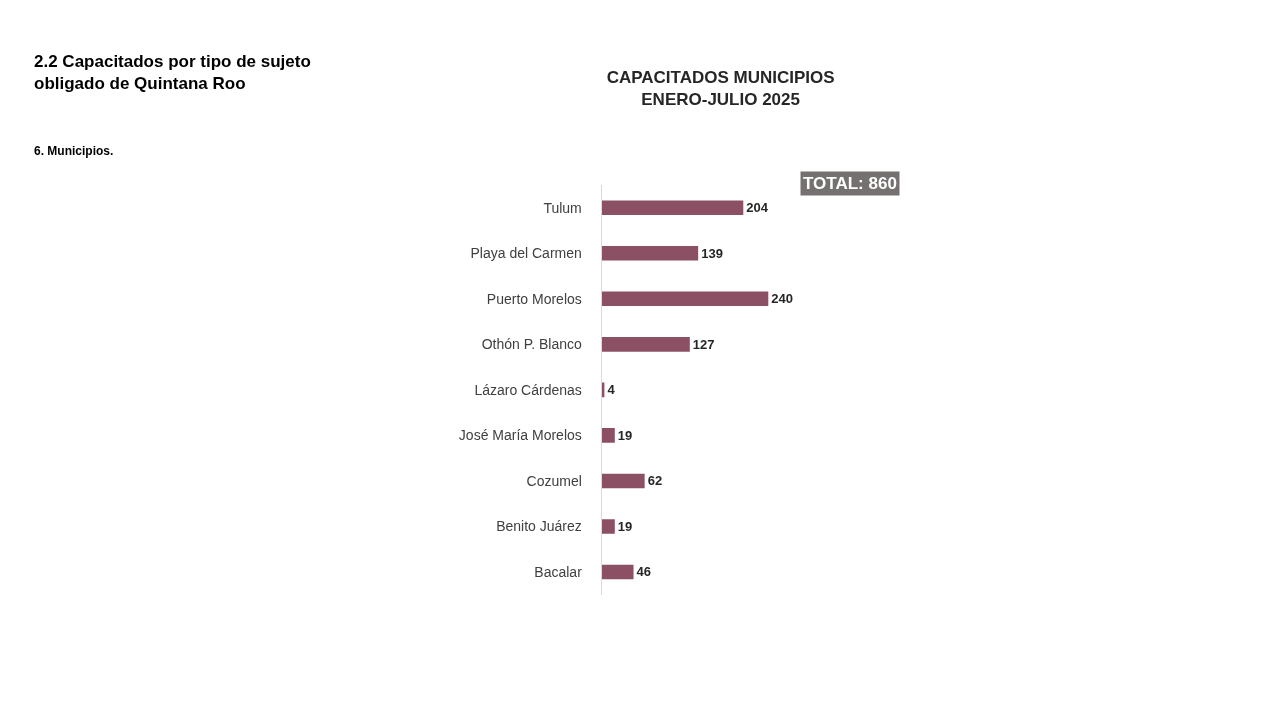 This screenshot has width=1280, height=720. I want to click on text: TOTAL: 860, so click(850, 183).